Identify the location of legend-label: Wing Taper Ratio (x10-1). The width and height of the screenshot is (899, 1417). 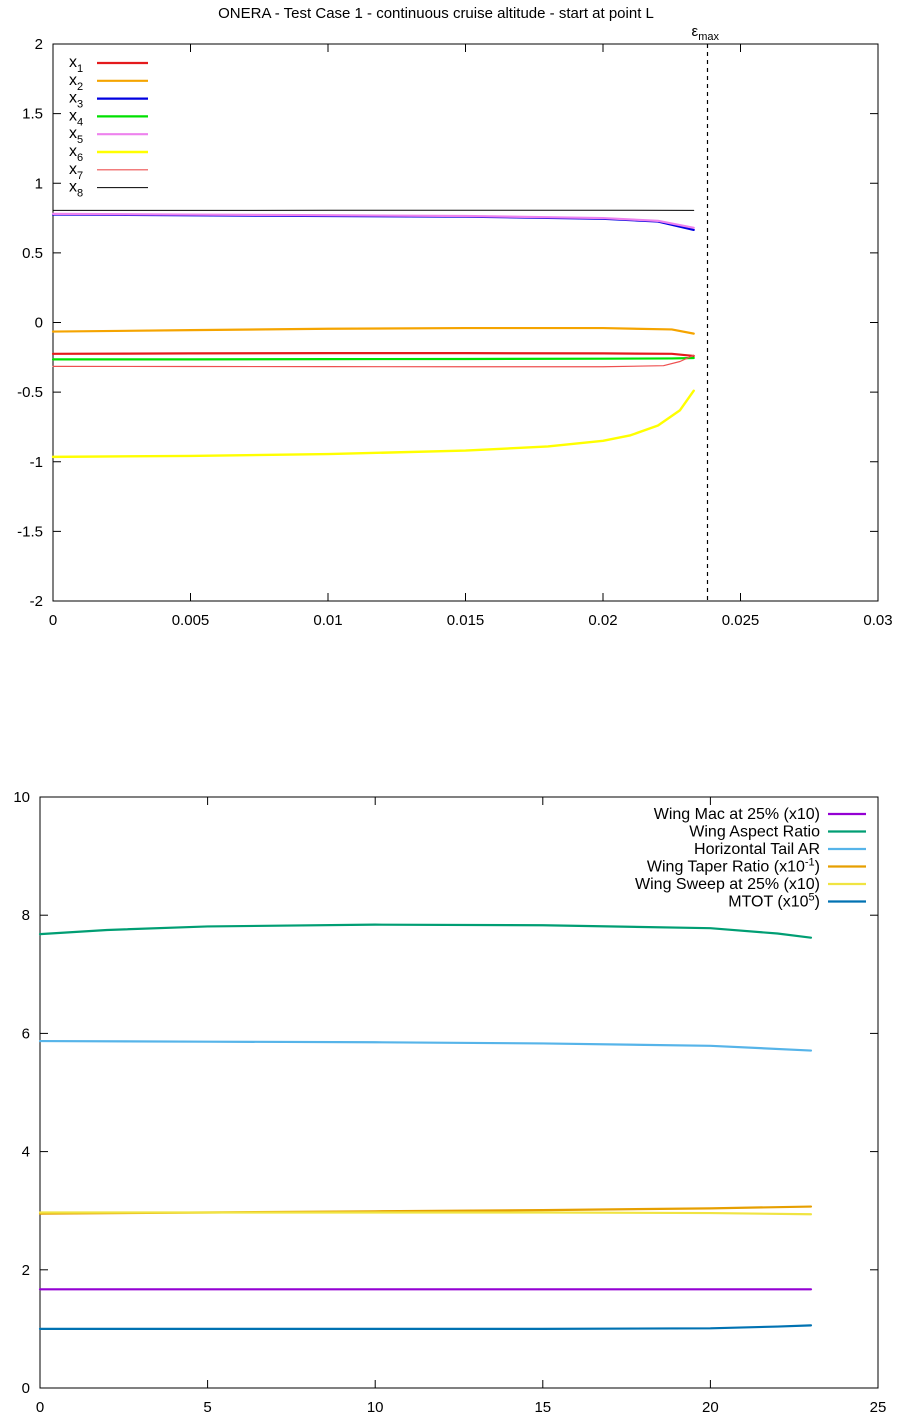
(733, 866).